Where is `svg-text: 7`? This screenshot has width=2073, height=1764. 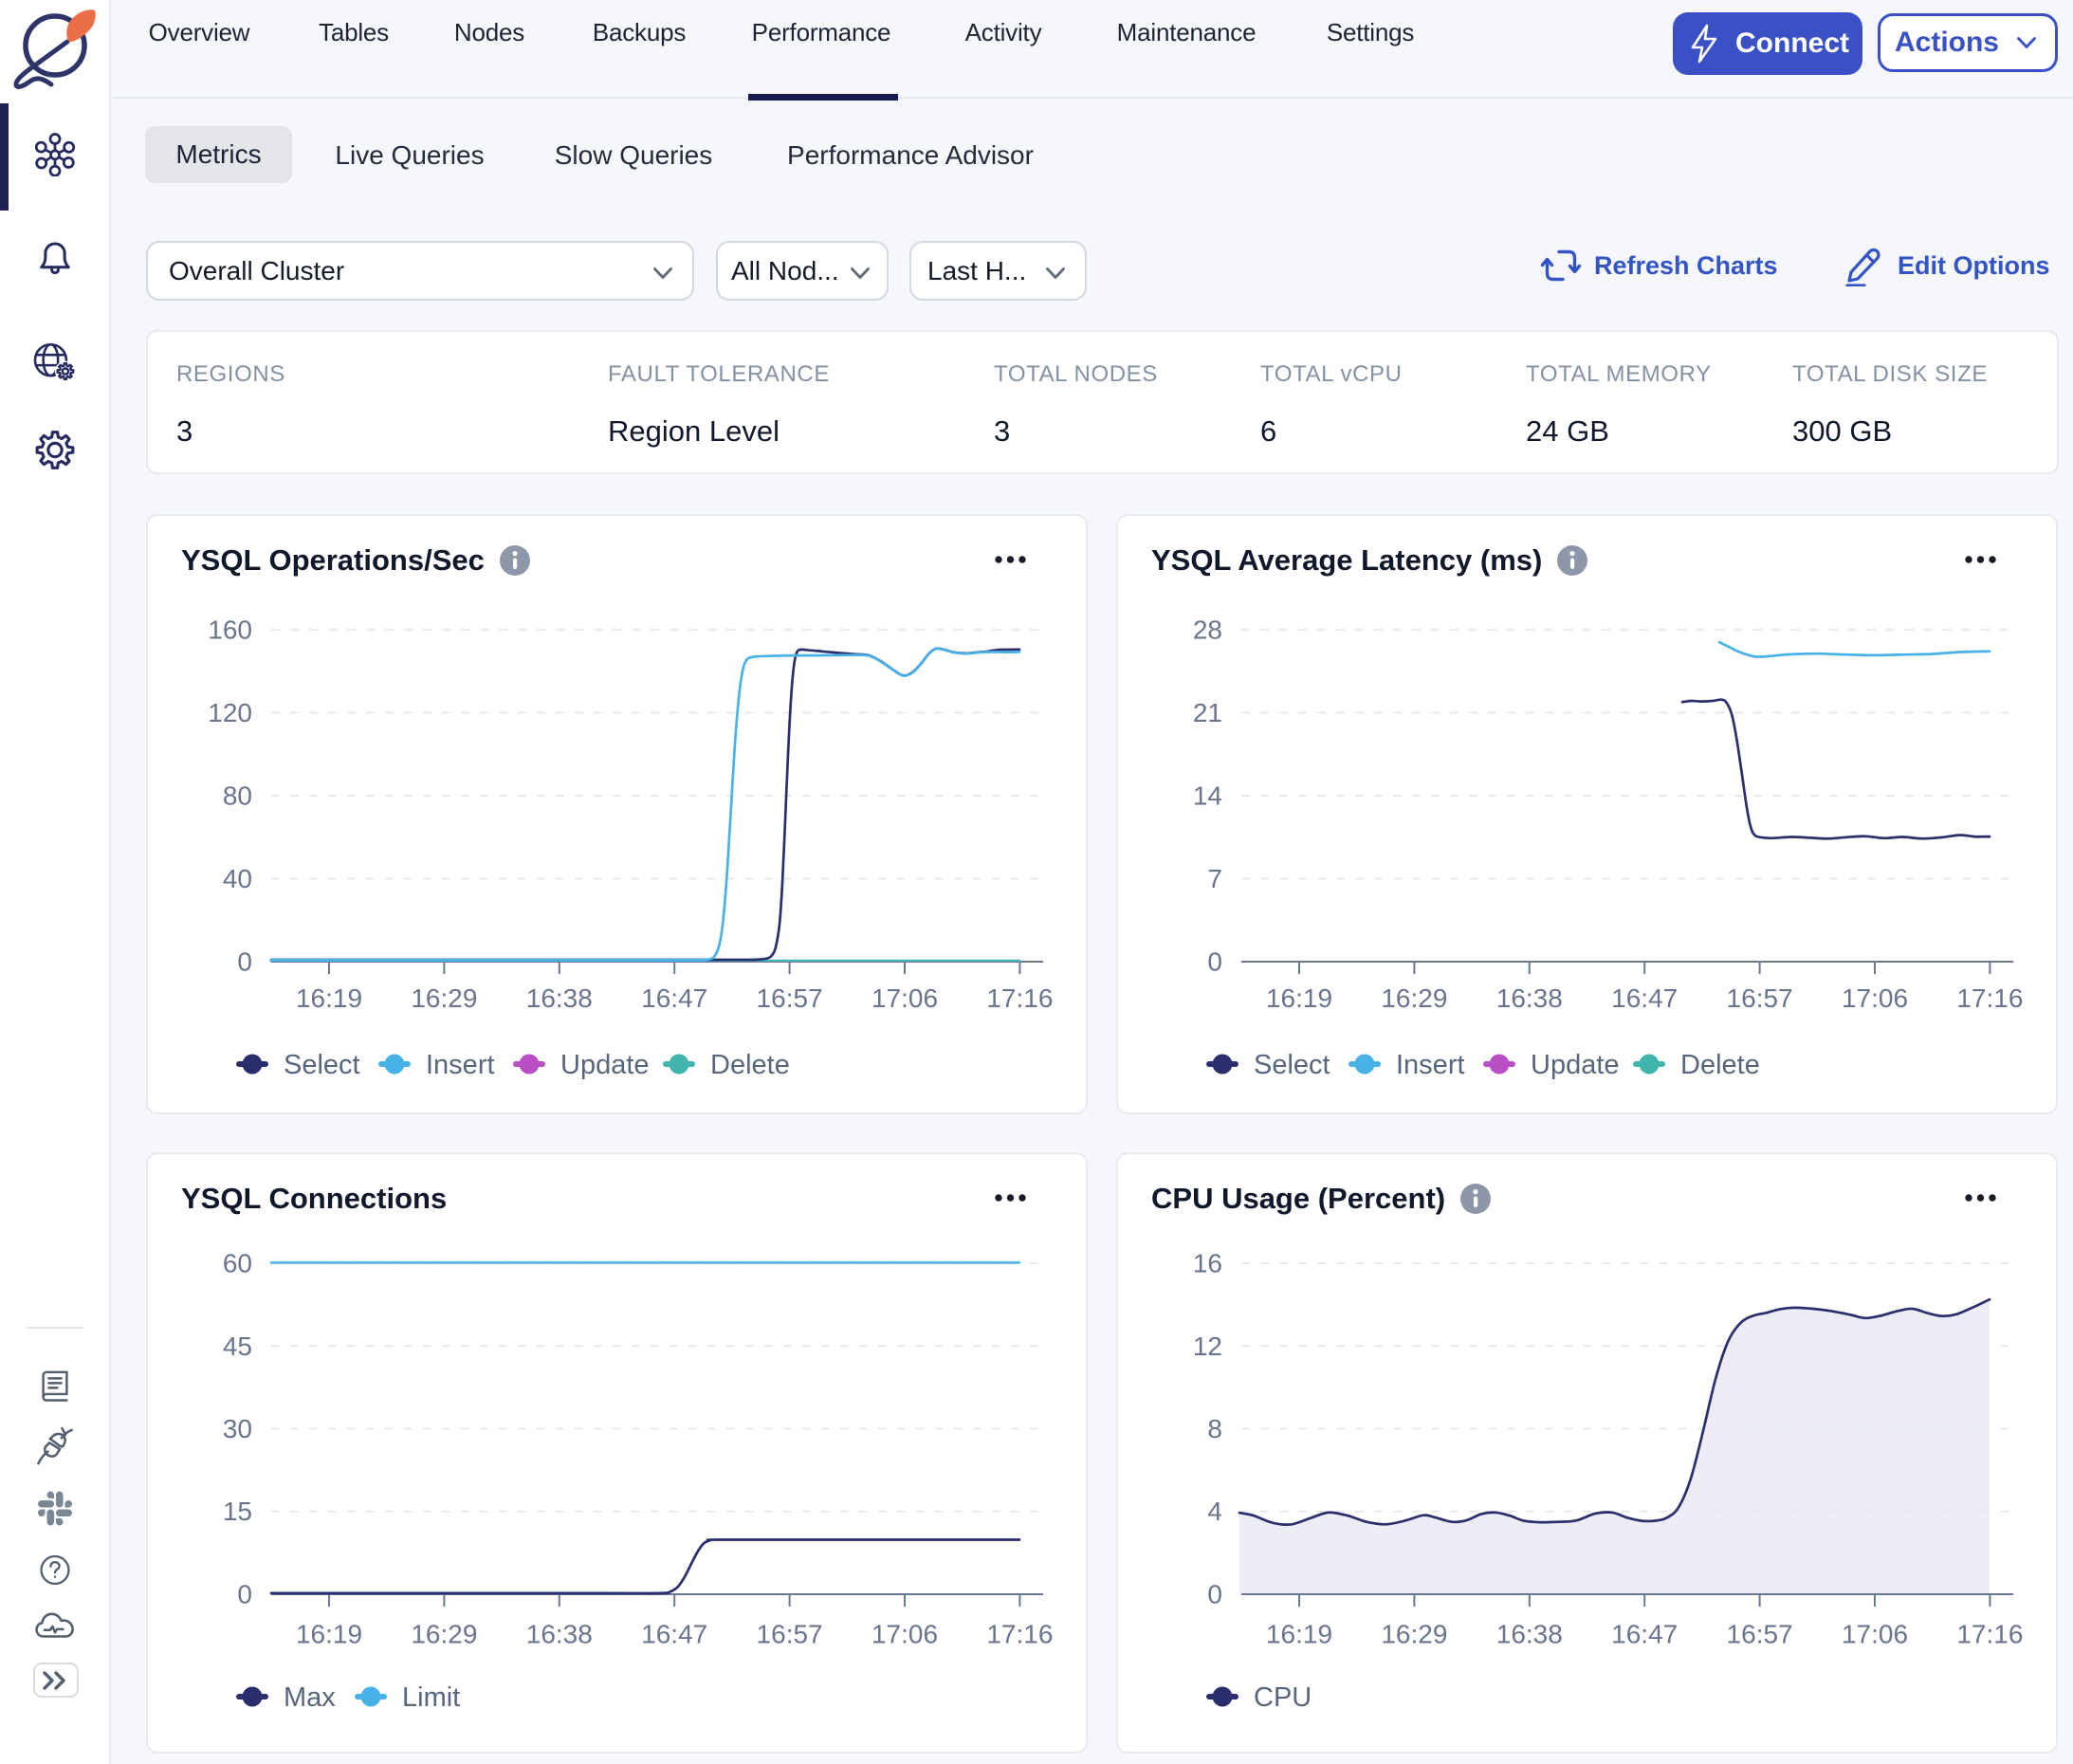 svg-text: 7 is located at coordinates (1214, 878).